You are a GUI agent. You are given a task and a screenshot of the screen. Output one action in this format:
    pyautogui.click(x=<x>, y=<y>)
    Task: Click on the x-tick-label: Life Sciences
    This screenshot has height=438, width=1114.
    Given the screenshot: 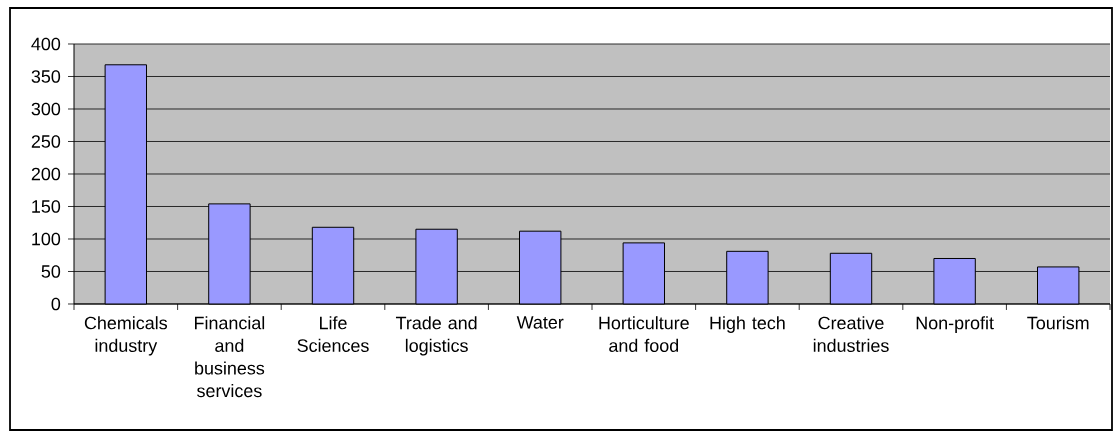 What is the action you would take?
    pyautogui.click(x=333, y=334)
    